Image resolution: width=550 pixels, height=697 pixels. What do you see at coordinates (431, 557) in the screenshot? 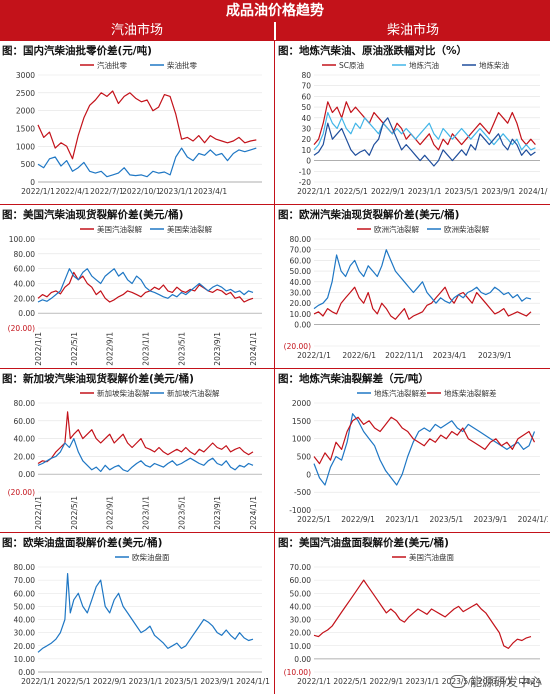
I see `legend-label: 美国汽油盘面` at bounding box center [431, 557].